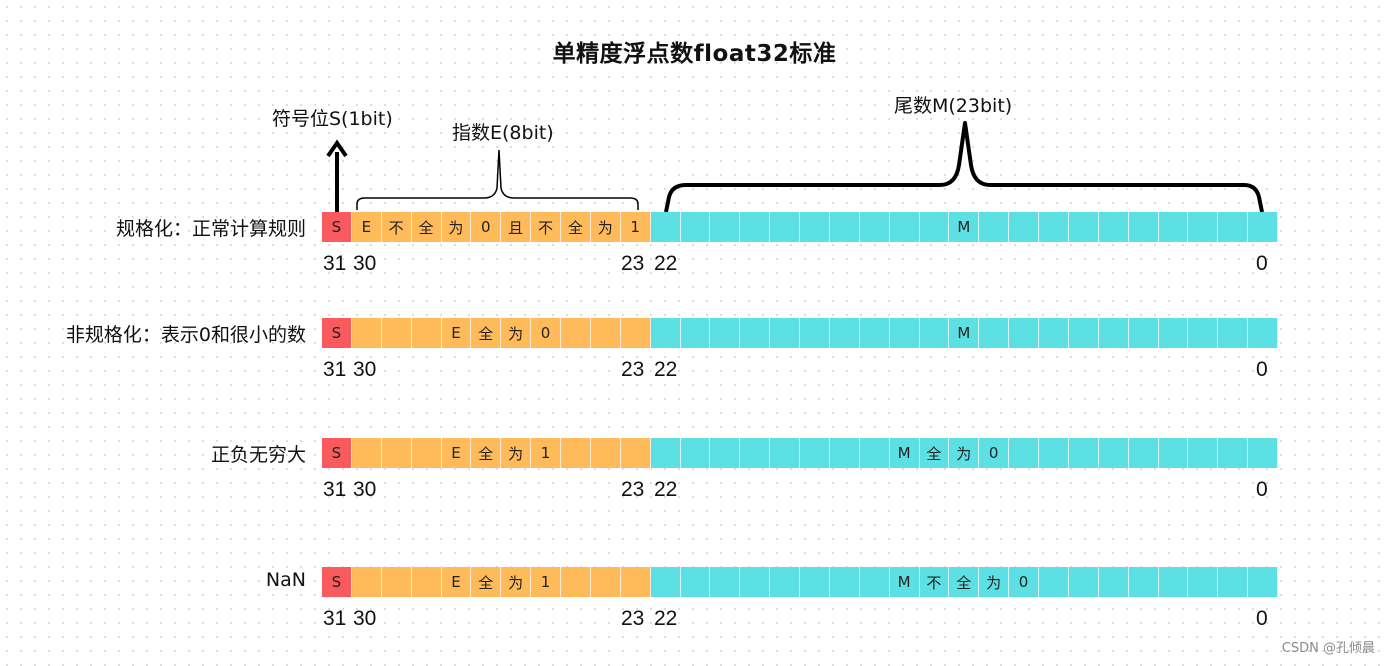 The image size is (1389, 666). I want to click on mantissa-bit-cell: M, so click(904, 453).